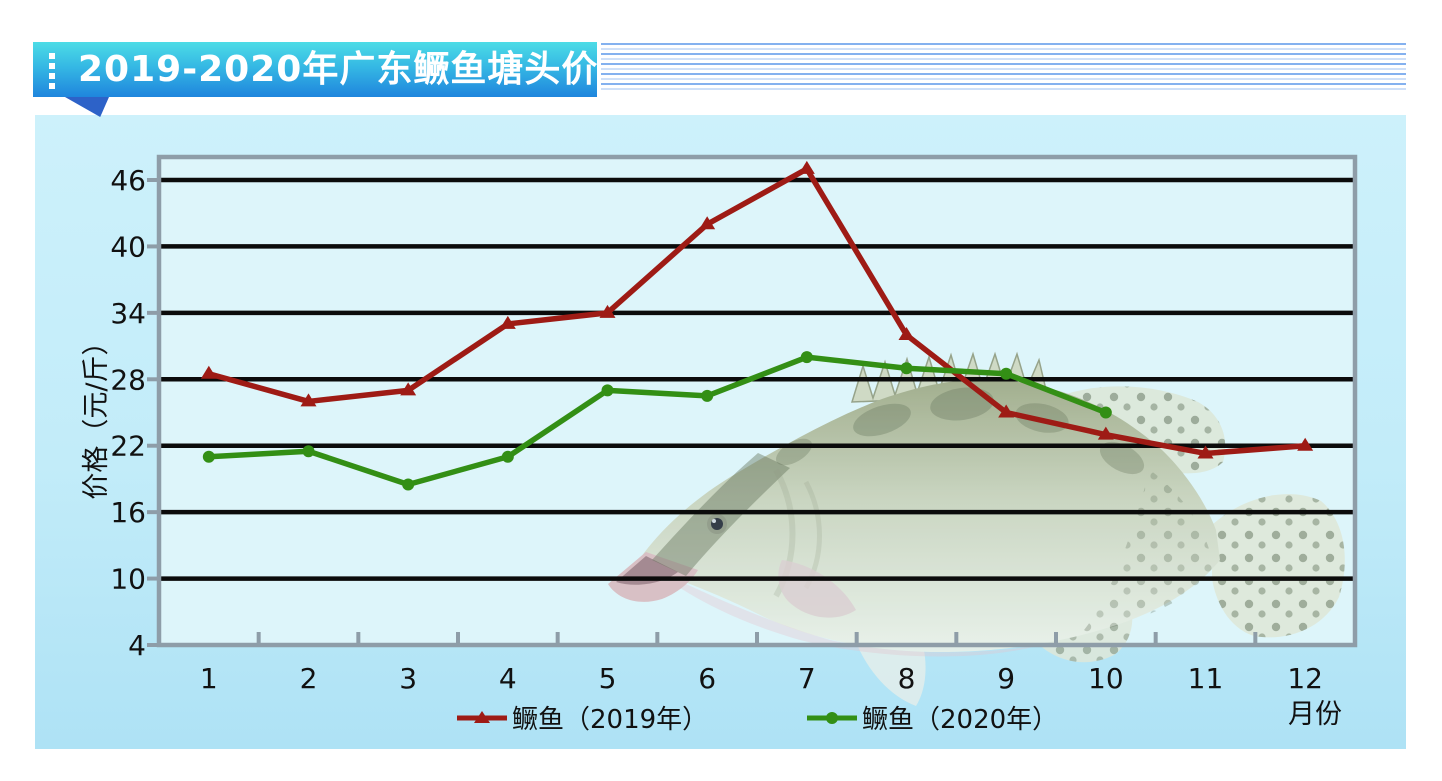 This screenshot has height=781, width=1442. What do you see at coordinates (128, 446) in the screenshot?
I see `svg-text: 22` at bounding box center [128, 446].